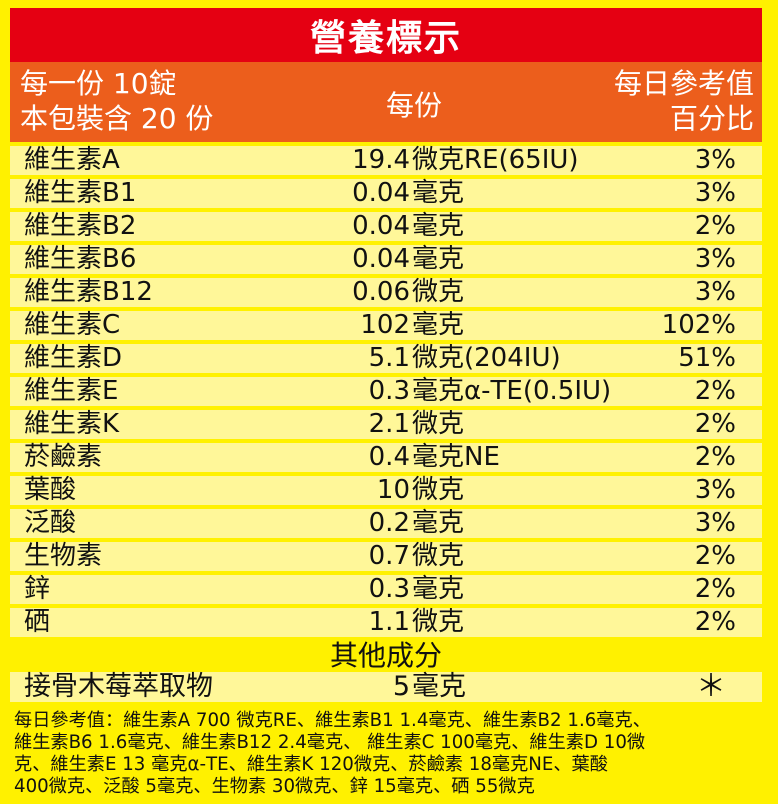  What do you see at coordinates (80, 259) in the screenshot?
I see `nutrient-name: 維生素B6` at bounding box center [80, 259].